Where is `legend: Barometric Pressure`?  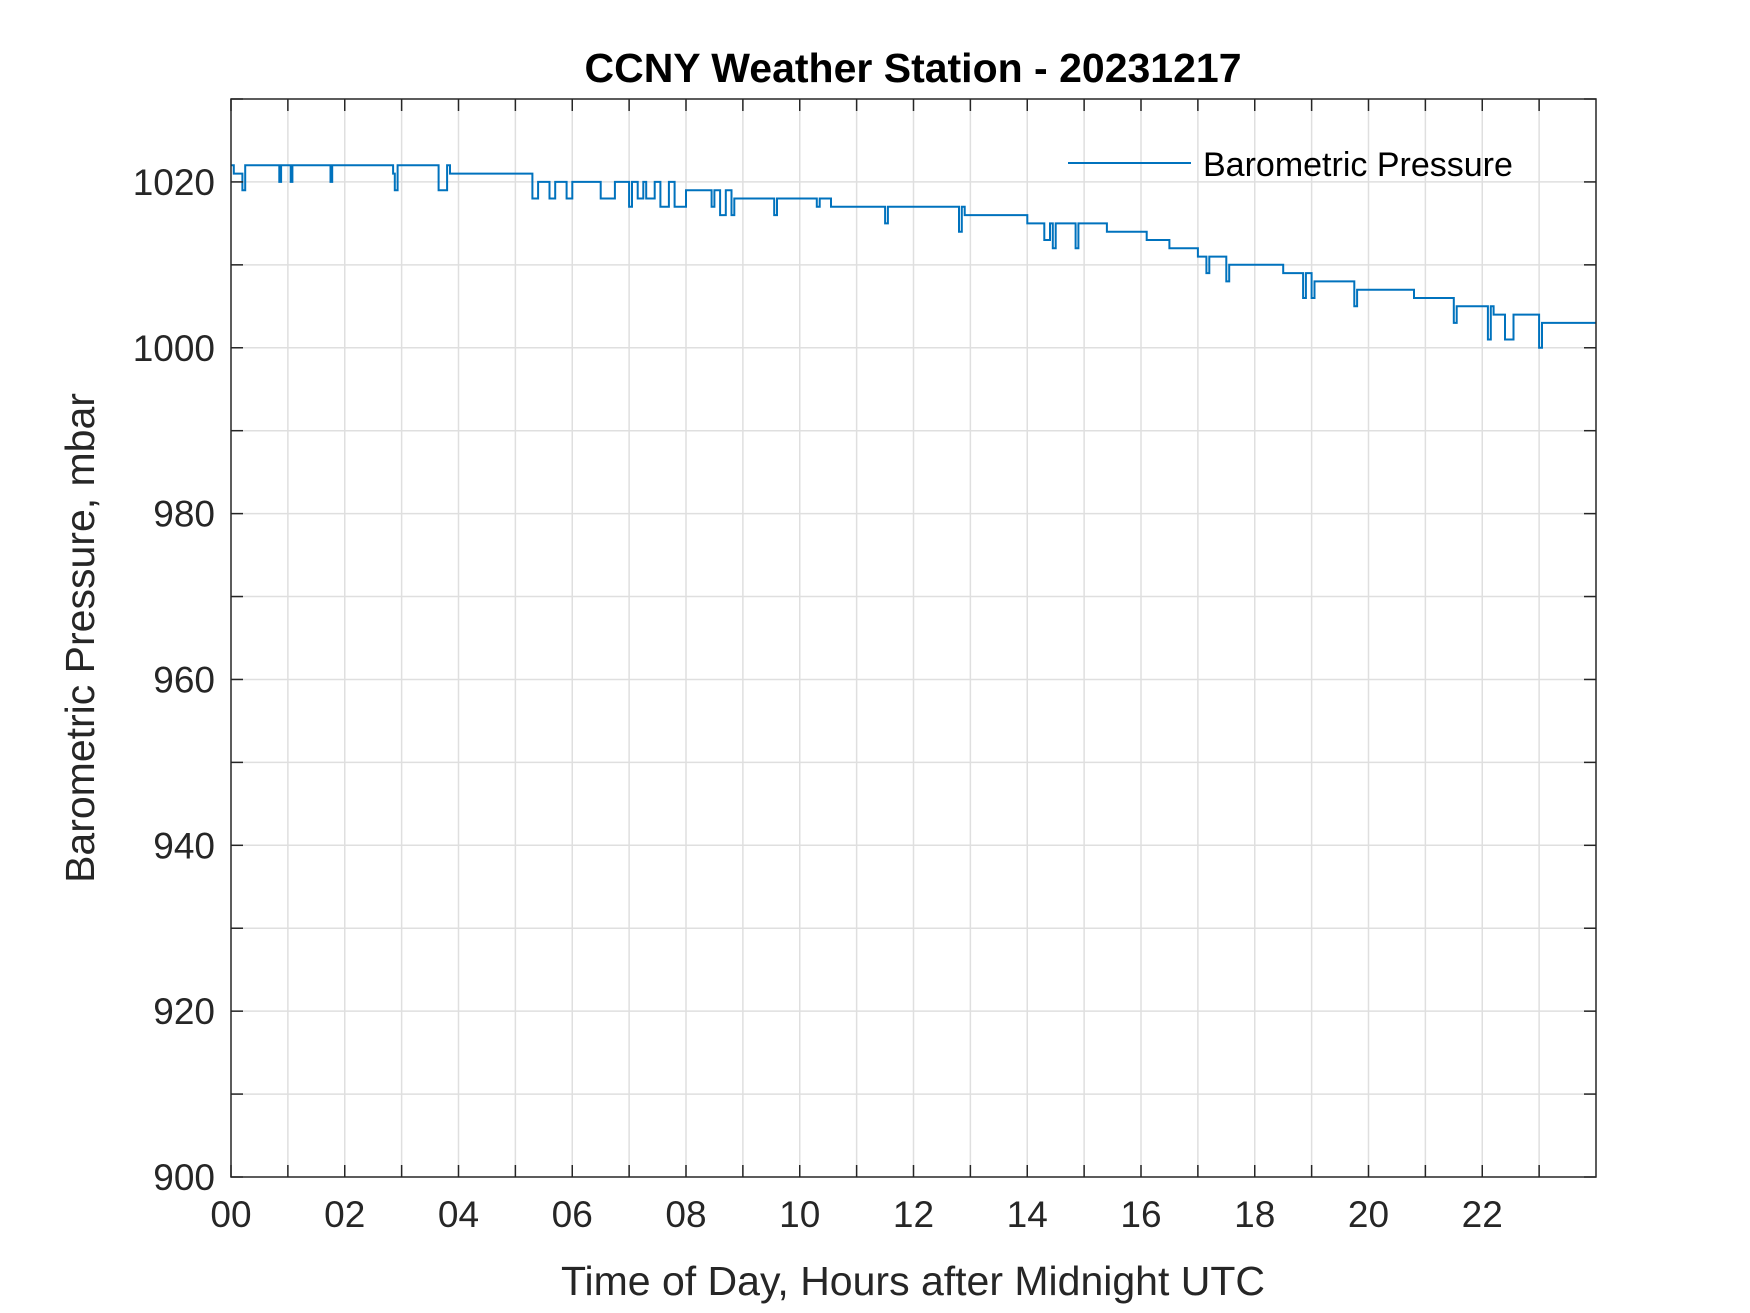 legend: Barometric Pressure is located at coordinates (1290, 165).